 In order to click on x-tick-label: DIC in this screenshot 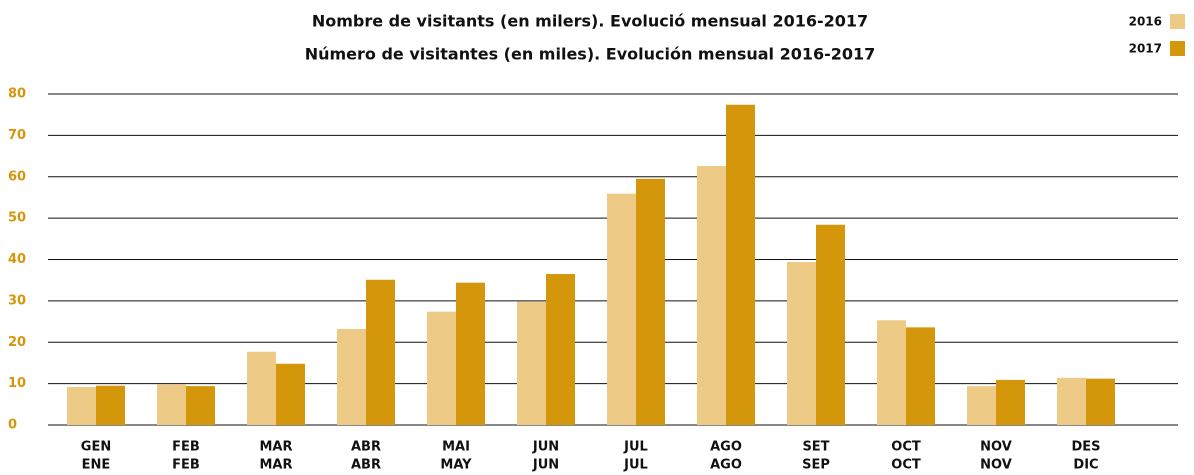, I will do `click(1085, 465)`.